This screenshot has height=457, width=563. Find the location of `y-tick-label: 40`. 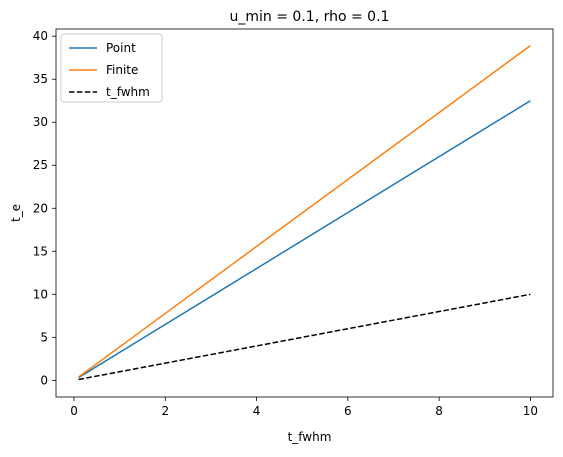

y-tick-label: 40 is located at coordinates (40, 36).